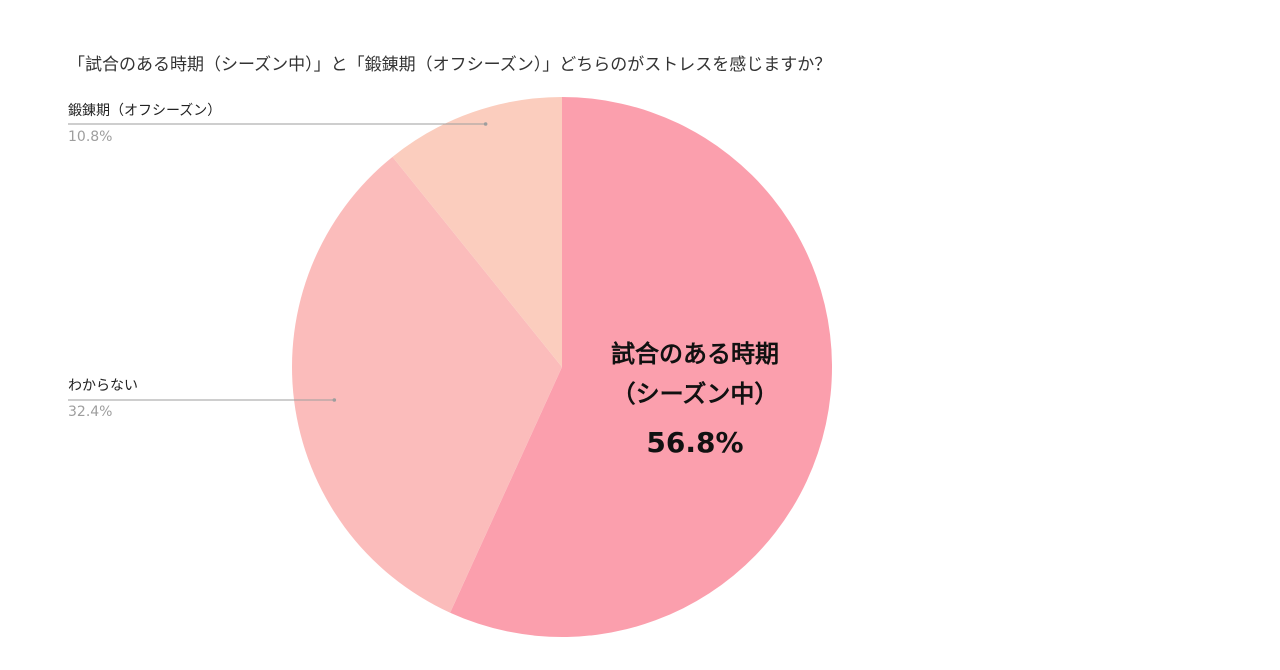  What do you see at coordinates (144, 111) in the screenshot?
I see `slice-label-2: 鍛錬期（オフシーズン）` at bounding box center [144, 111].